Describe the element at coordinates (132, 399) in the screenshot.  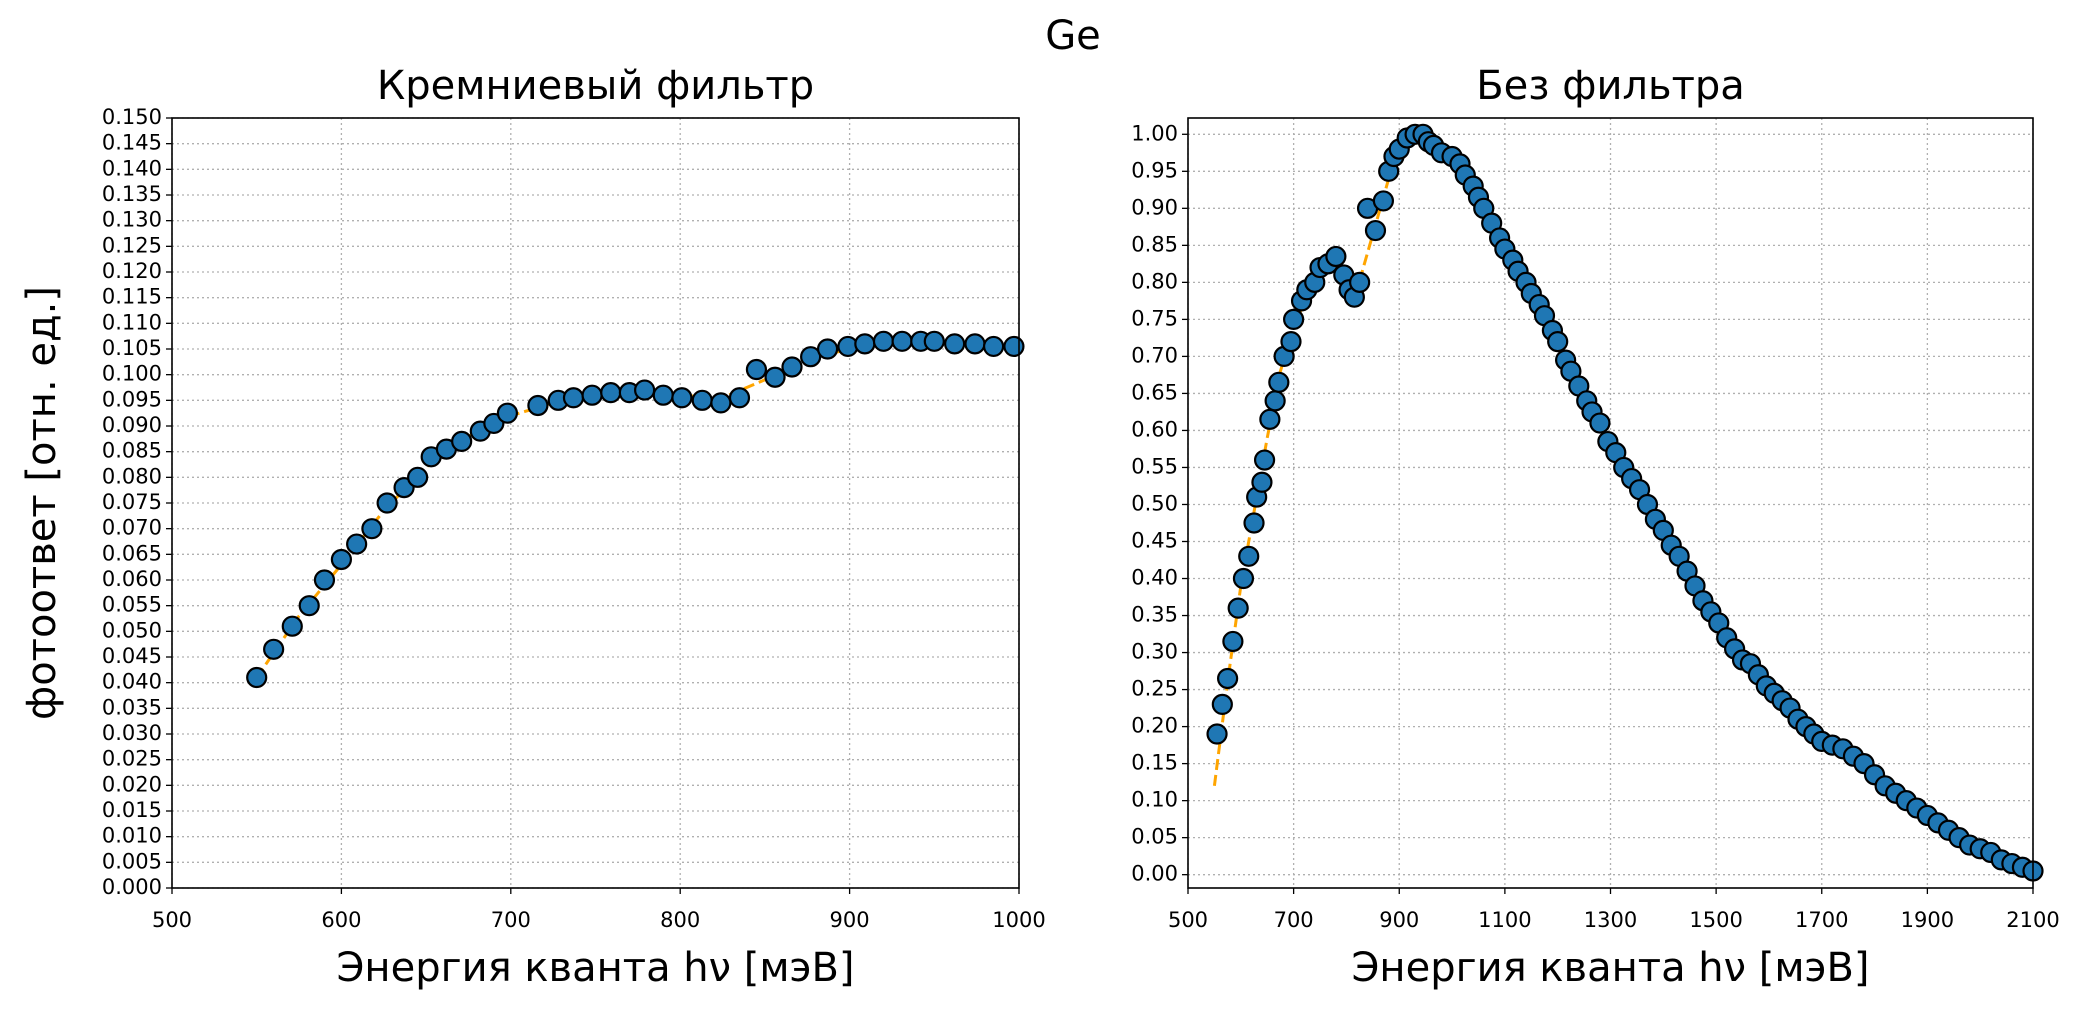
I see `y-tick-label: 0.095` at that location.